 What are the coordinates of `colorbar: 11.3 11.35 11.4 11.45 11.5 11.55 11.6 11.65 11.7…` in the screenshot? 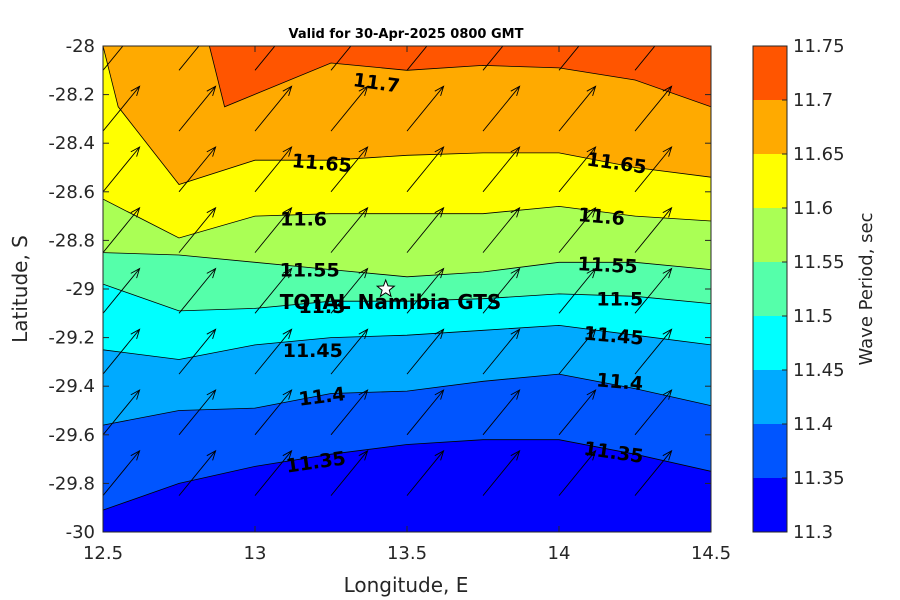 It's located at (798, 289).